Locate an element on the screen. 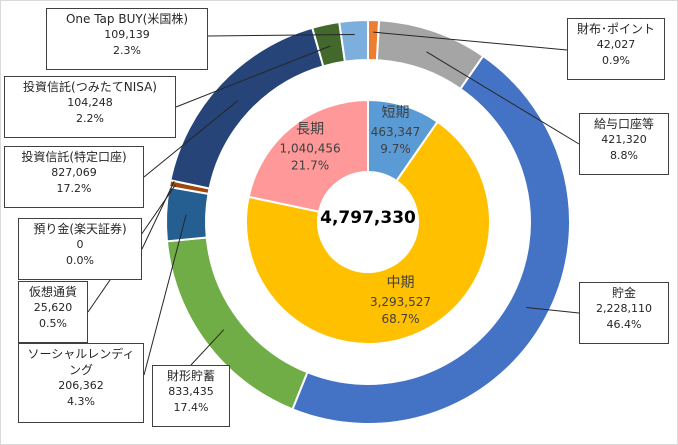  callout-label: 貯金 is located at coordinates (623, 293).